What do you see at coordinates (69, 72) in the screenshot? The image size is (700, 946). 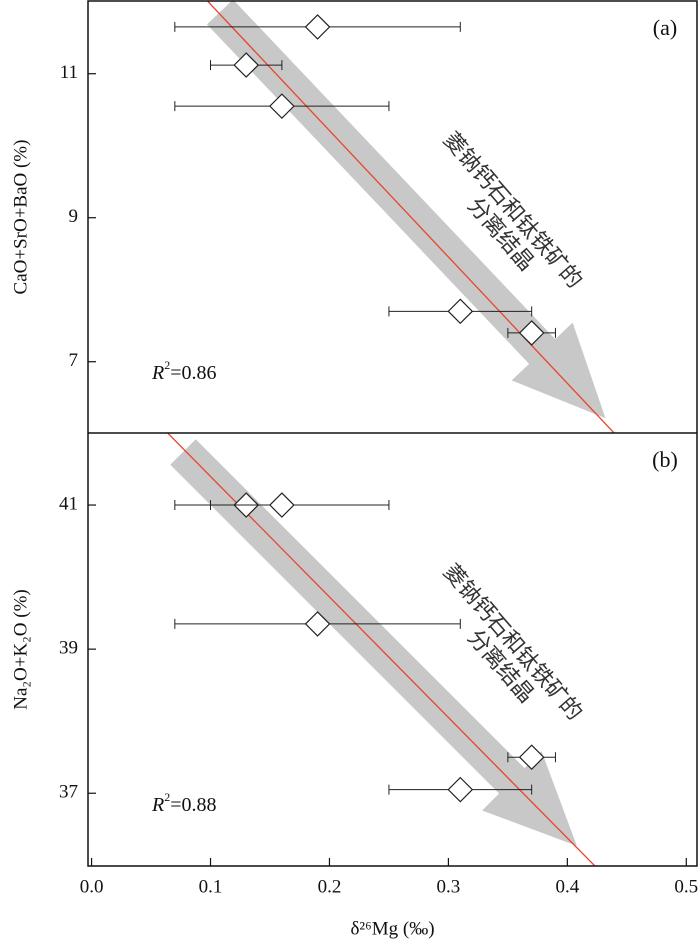 I see `y-tick-label: 11` at bounding box center [69, 72].